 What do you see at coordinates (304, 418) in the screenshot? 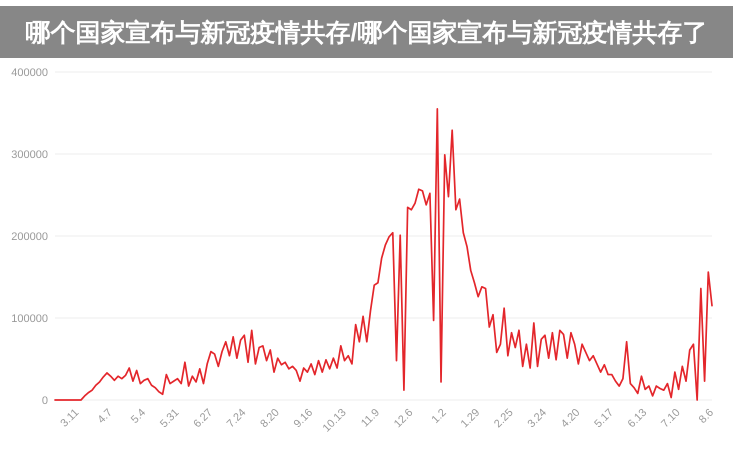
I see `x-tick-label: 9.16` at bounding box center [304, 418].